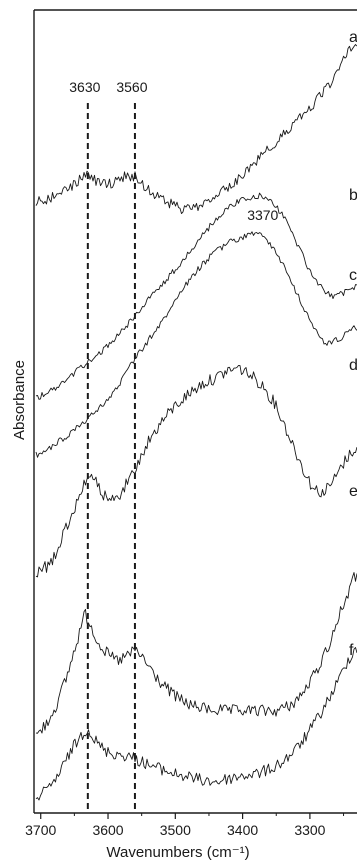  Describe the element at coordinates (353, 491) in the screenshot. I see `trace-label-e: e` at that location.